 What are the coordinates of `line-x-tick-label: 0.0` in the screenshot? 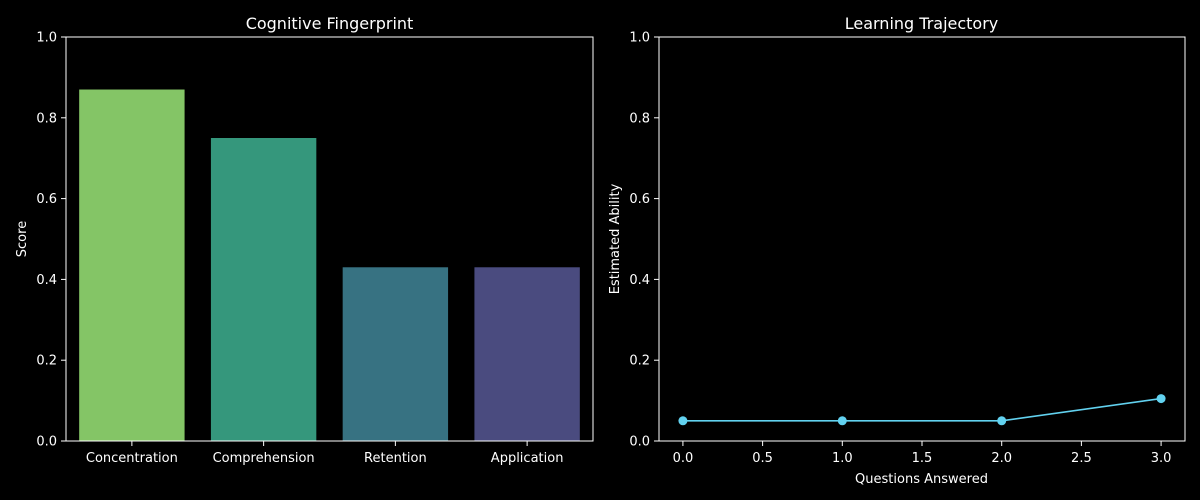 It's located at (683, 458).